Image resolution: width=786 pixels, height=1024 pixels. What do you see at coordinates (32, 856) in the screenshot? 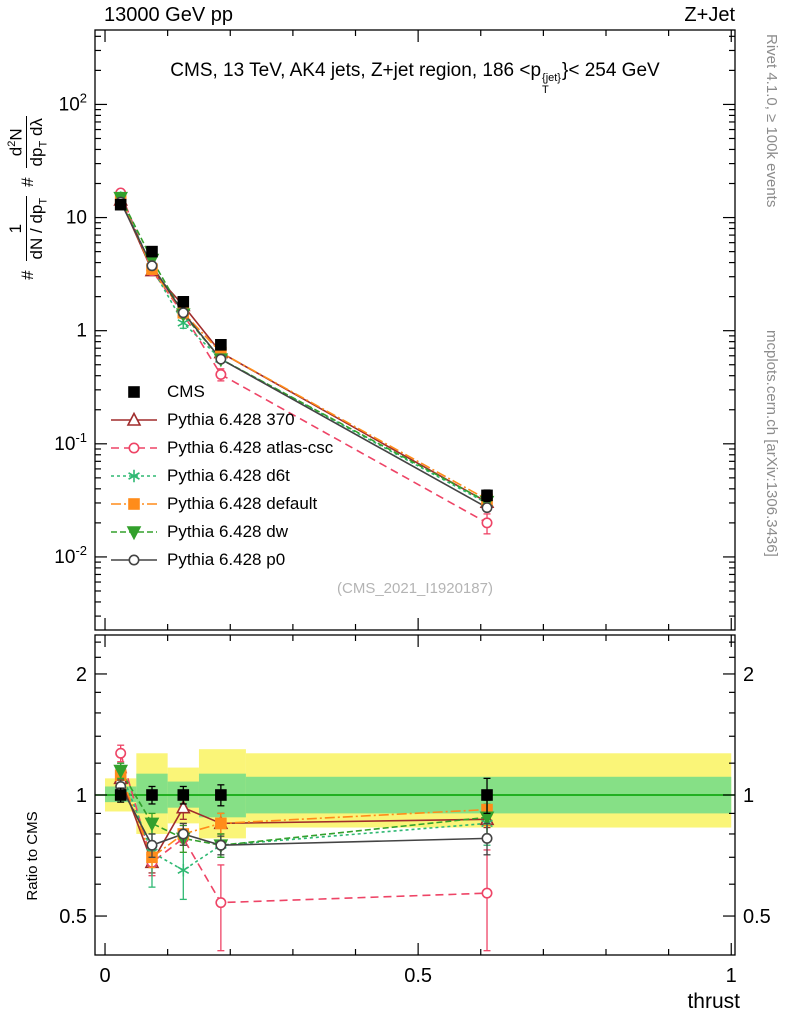
I see `ratio-y-axis-label: Ratio to CMS` at bounding box center [32, 856].